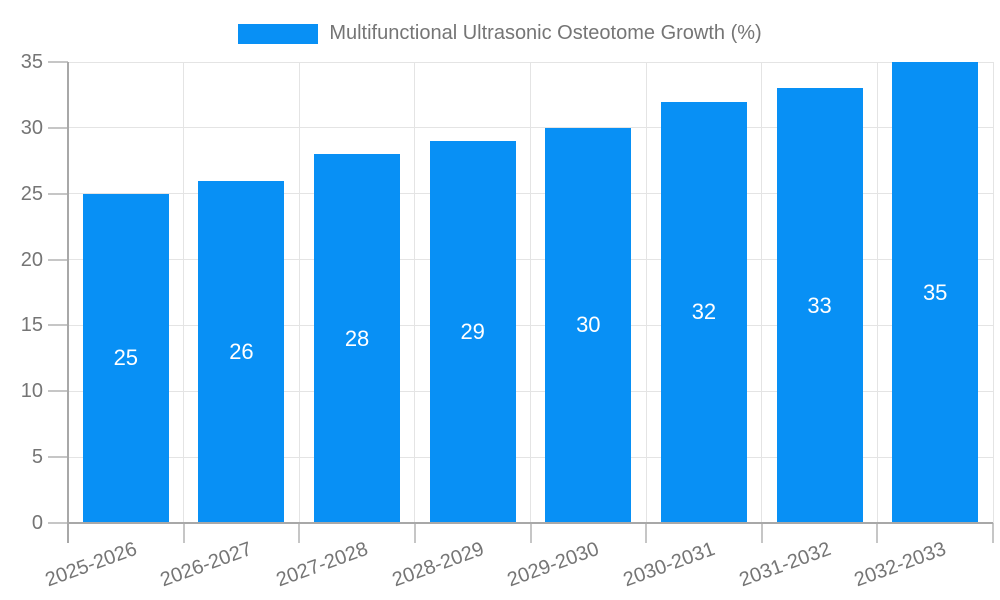 The width and height of the screenshot is (1000, 600). I want to click on y-axis-label: 15, so click(31, 325).